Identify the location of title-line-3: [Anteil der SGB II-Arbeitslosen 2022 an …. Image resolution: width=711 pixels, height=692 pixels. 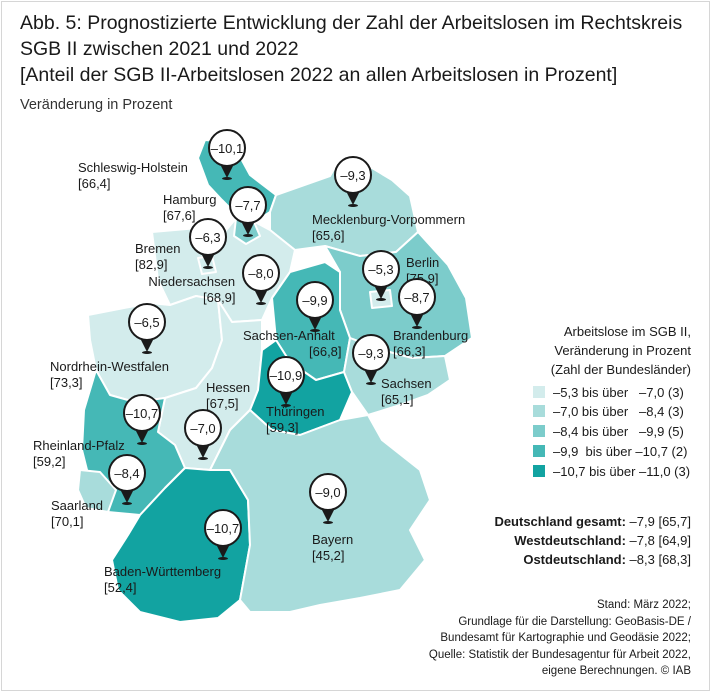
(319, 75).